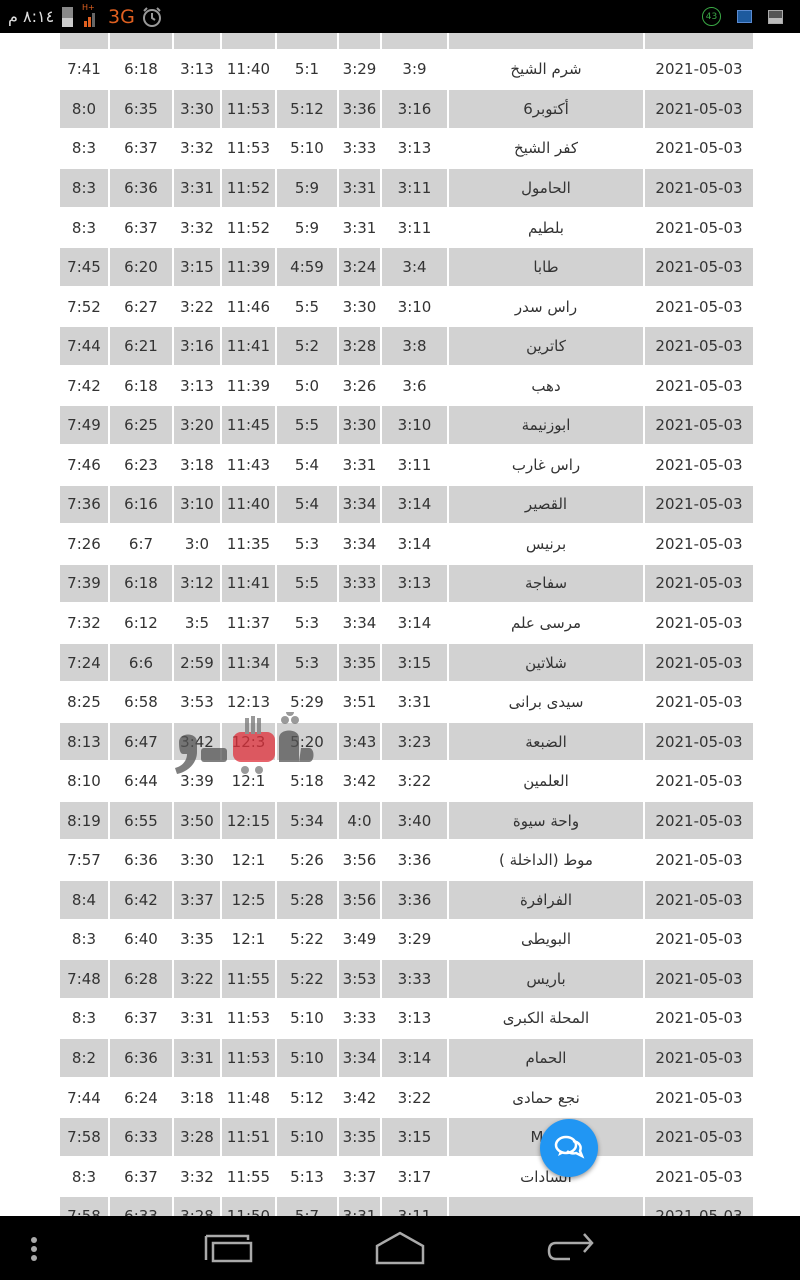 This screenshot has width=800, height=1280. I want to click on time-col-2-cell: 6:25, so click(141, 425).